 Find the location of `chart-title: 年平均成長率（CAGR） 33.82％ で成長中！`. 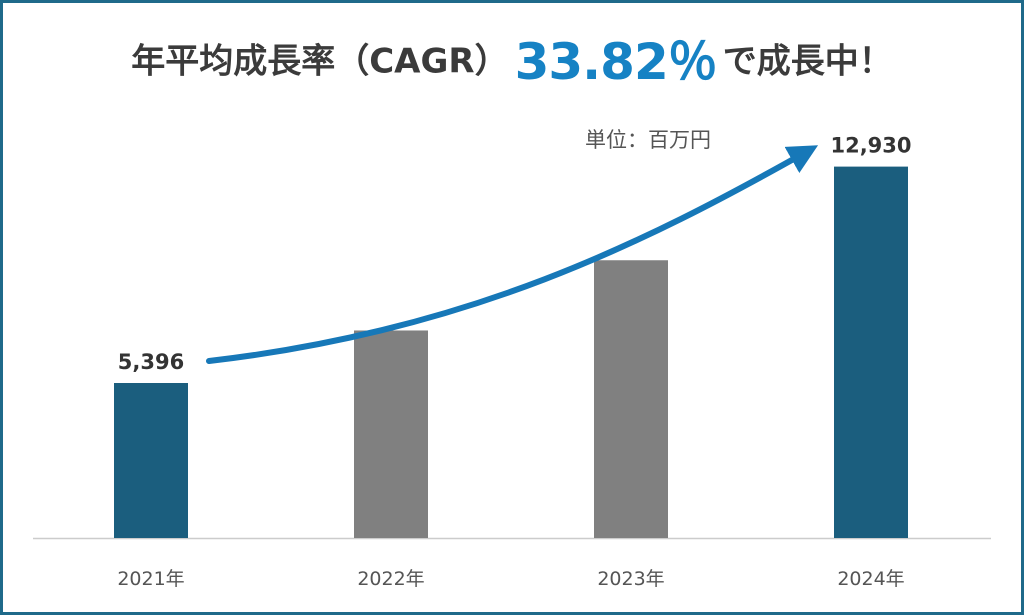

chart-title: 年平均成長率（CAGR） 33.82％ で成長中！ is located at coordinates (512, 61).